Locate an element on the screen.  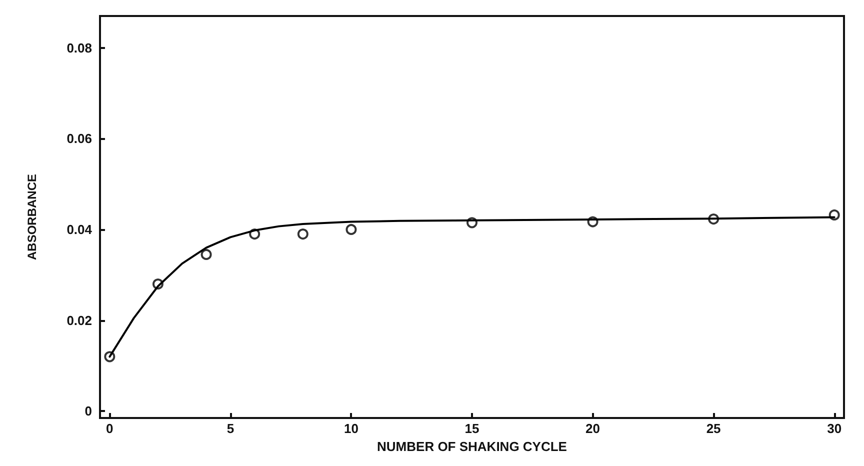
x-tick-label: 15 is located at coordinates (472, 428).